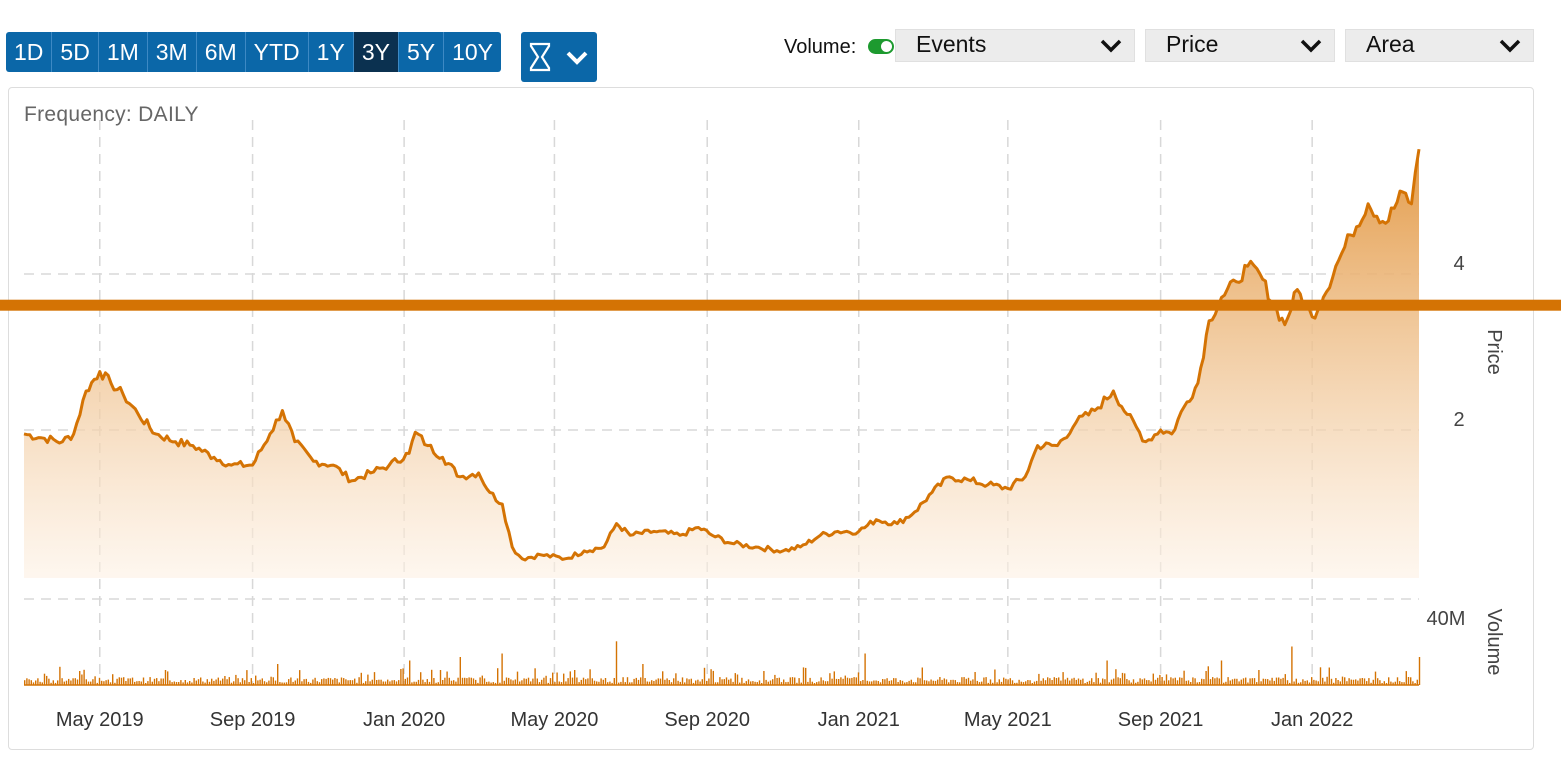 This screenshot has height=761, width=1561. I want to click on price-tick-label: 4, so click(1458, 264).